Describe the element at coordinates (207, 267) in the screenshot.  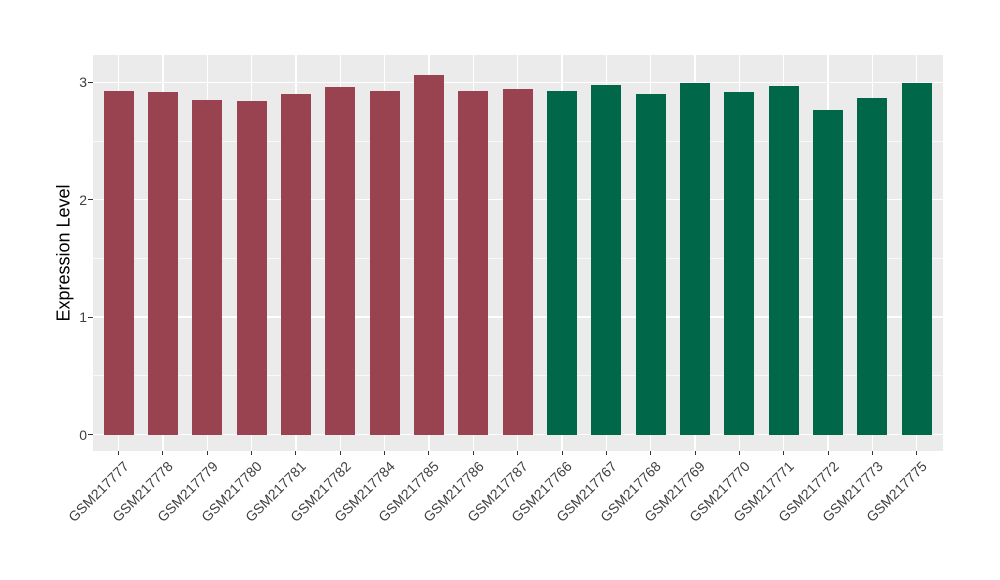
I see `bar-GSM217779` at that location.